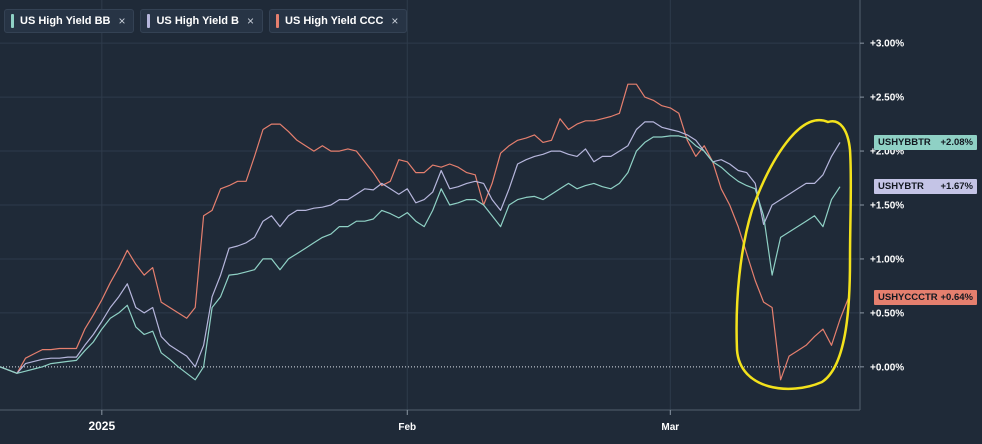 This screenshot has width=982, height=444. I want to click on y-tick-label: +2.50%, so click(887, 98).